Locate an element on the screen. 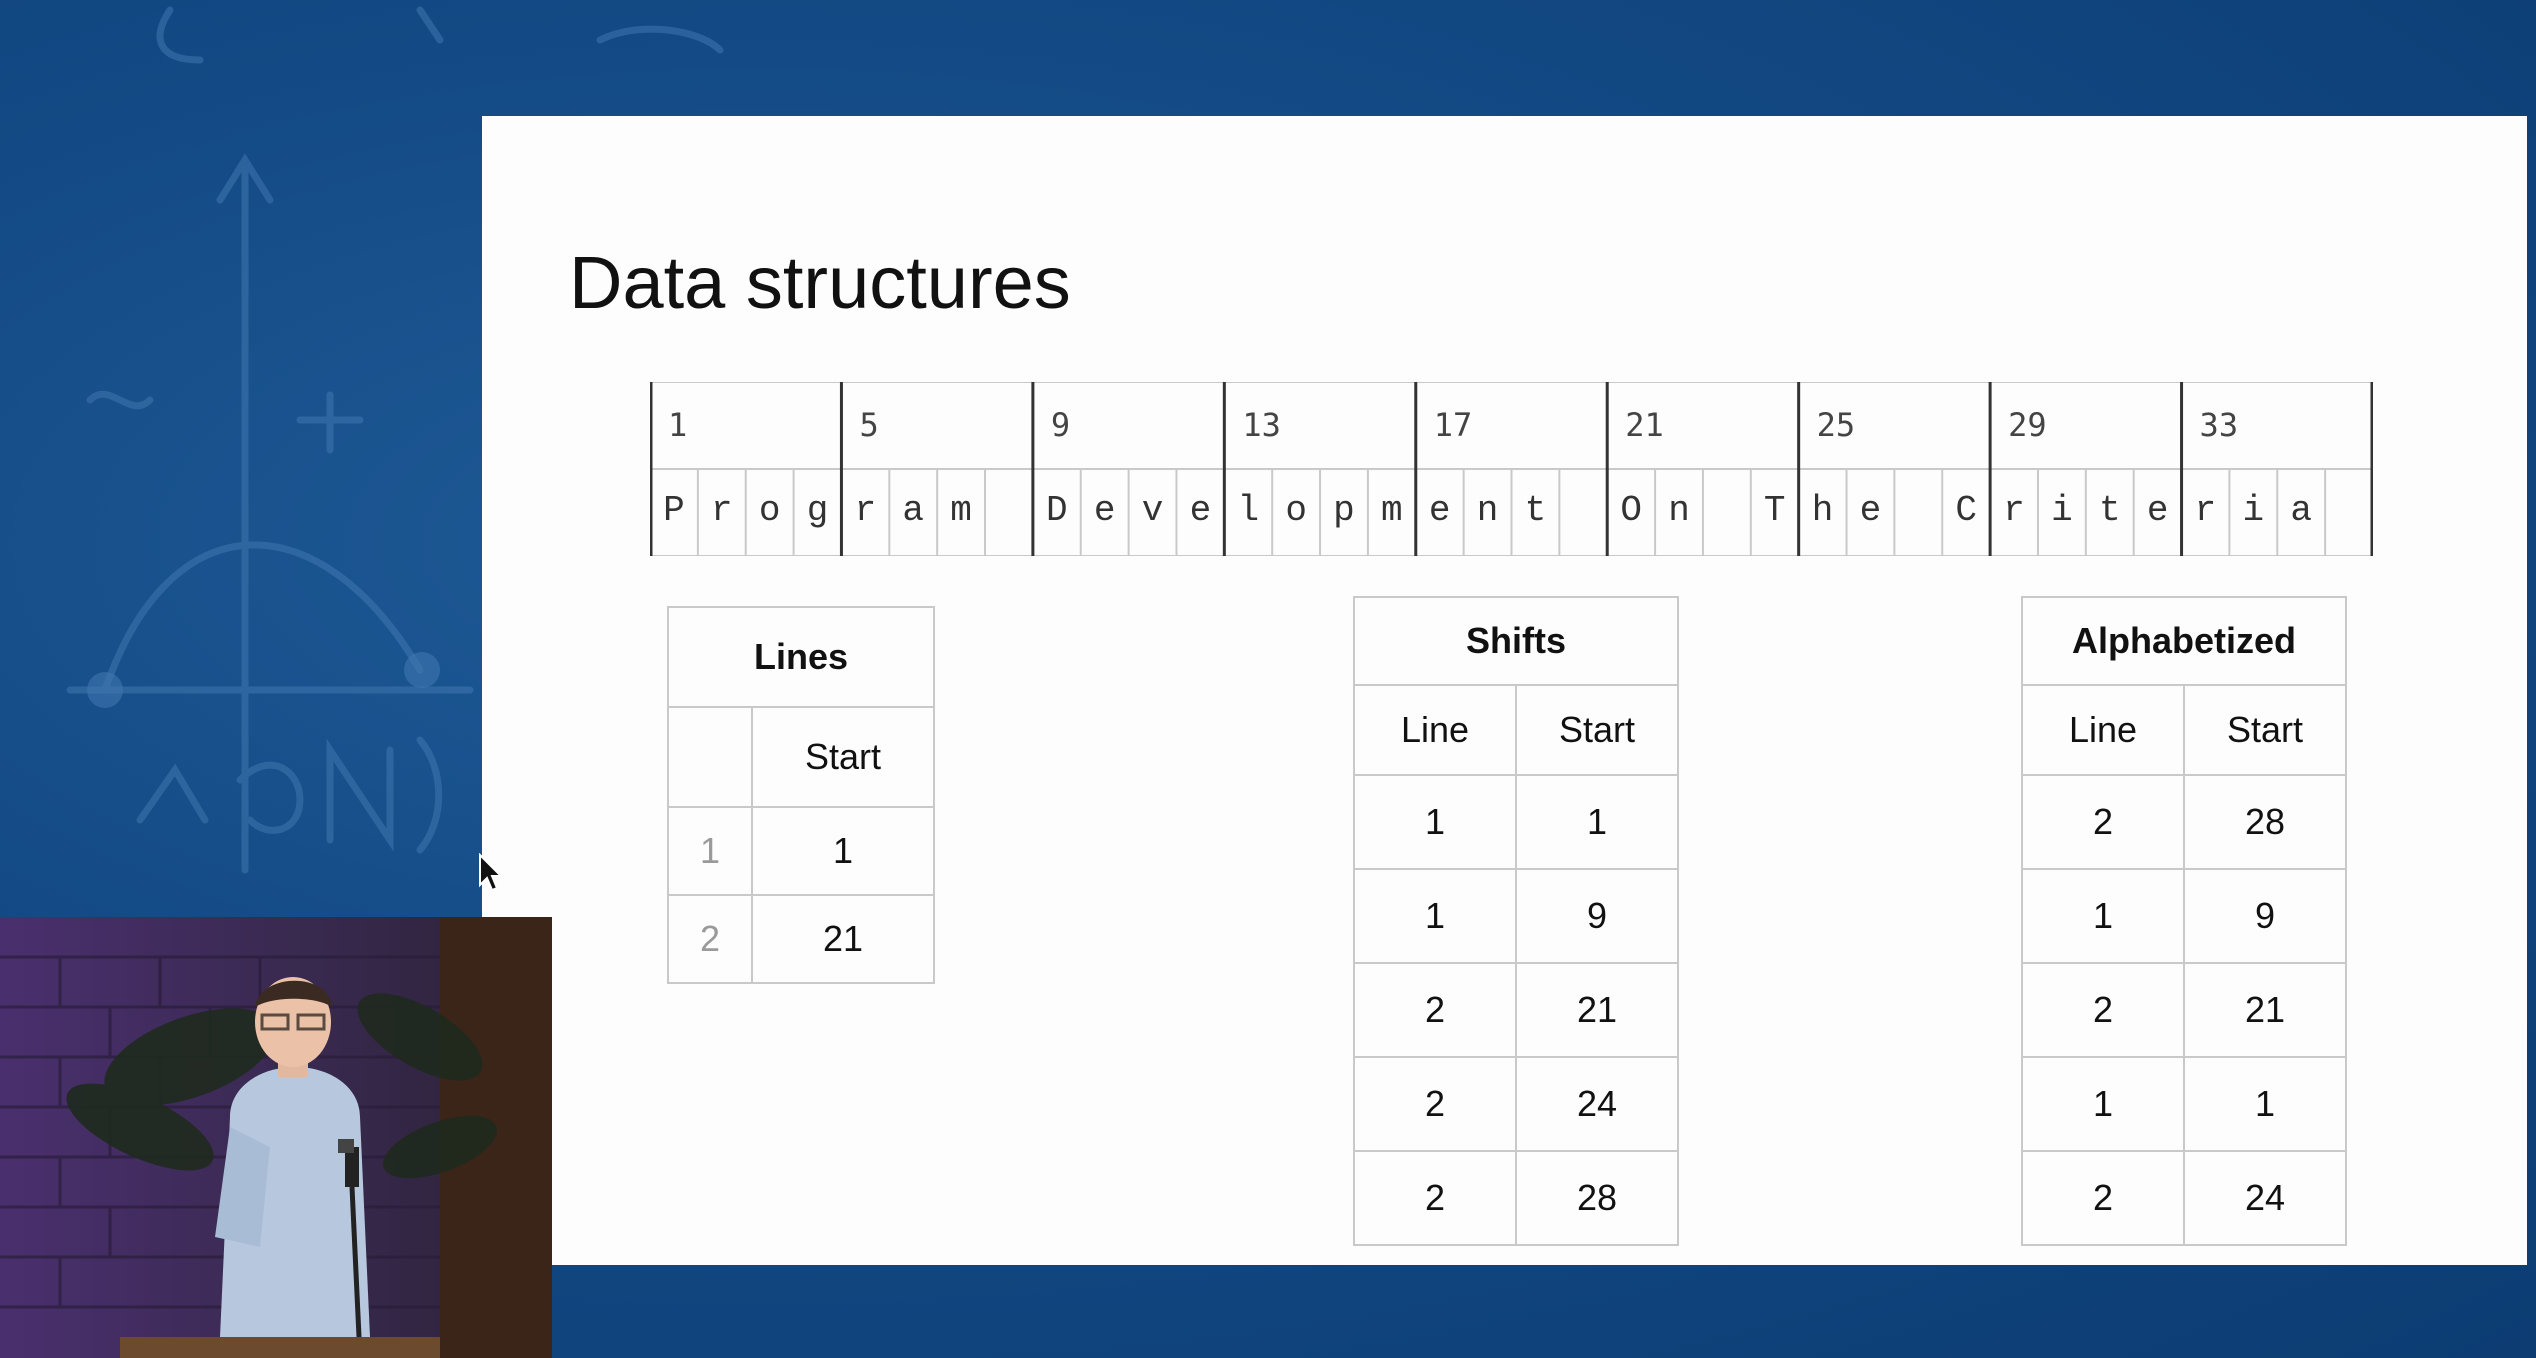 The width and height of the screenshot is (2536, 1358). memory-cells-grid is located at coordinates (1511, 469).